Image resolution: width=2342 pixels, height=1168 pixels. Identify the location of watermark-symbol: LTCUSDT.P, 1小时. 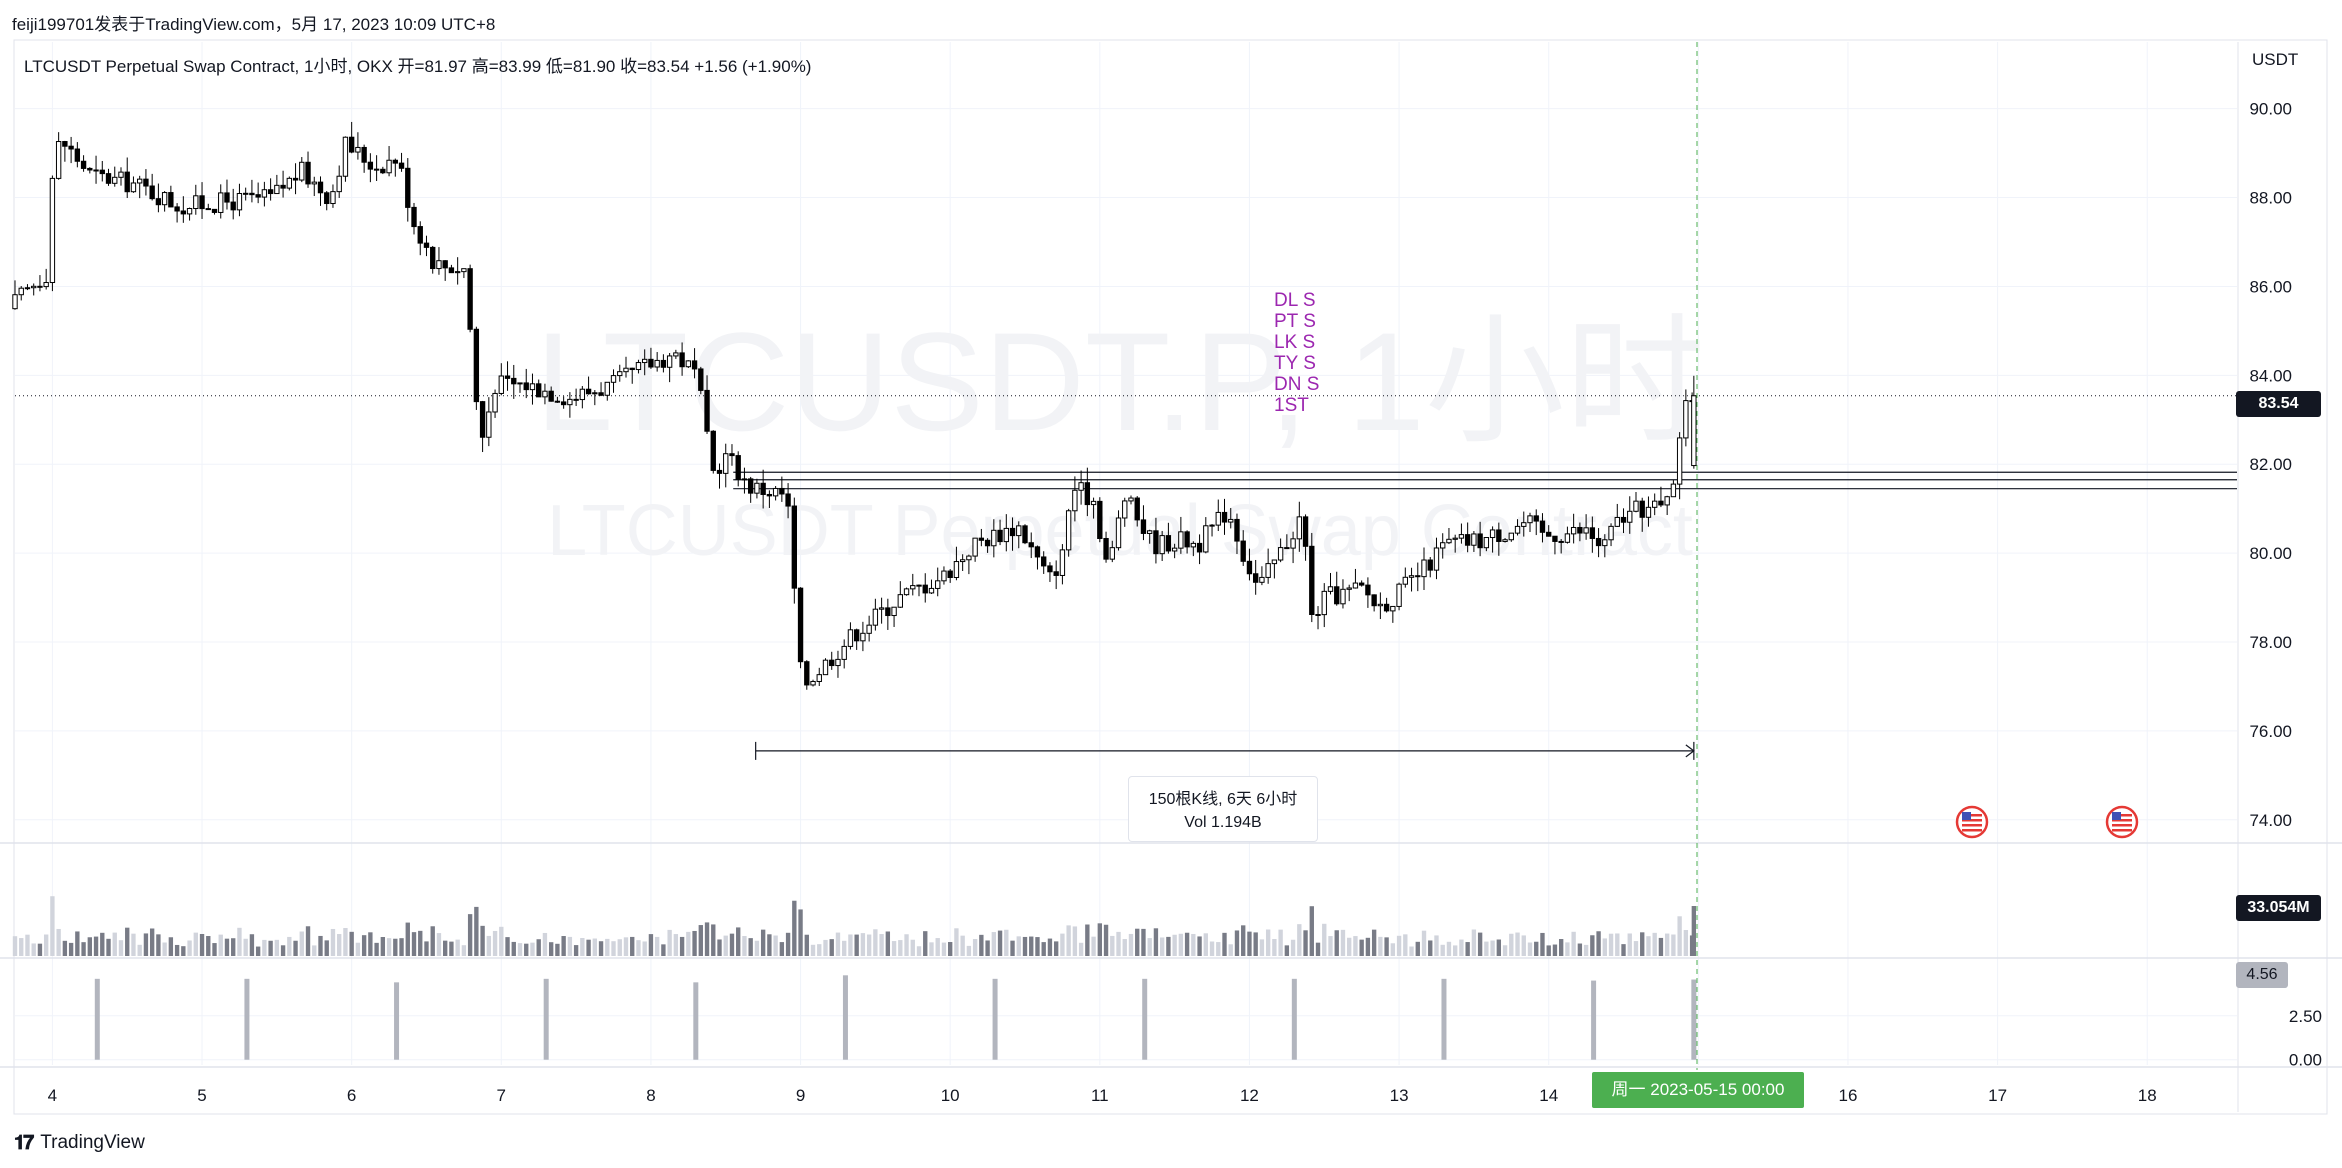
(1120, 381).